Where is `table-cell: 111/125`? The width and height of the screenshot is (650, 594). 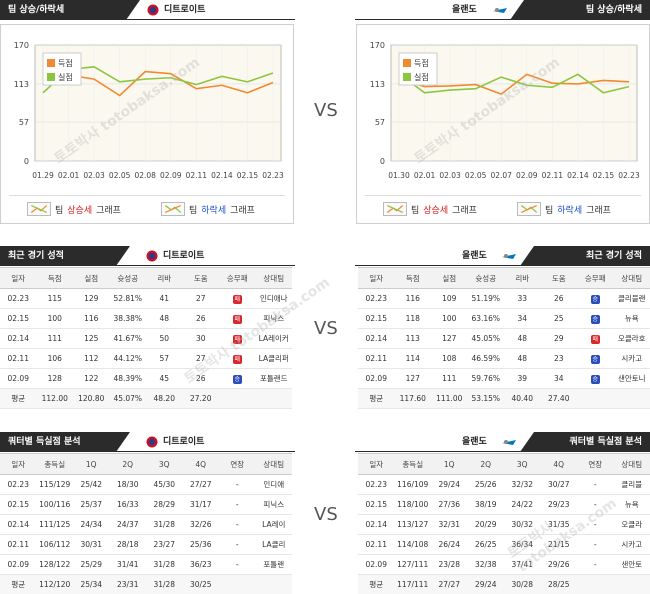 table-cell: 111/125 is located at coordinates (54, 524).